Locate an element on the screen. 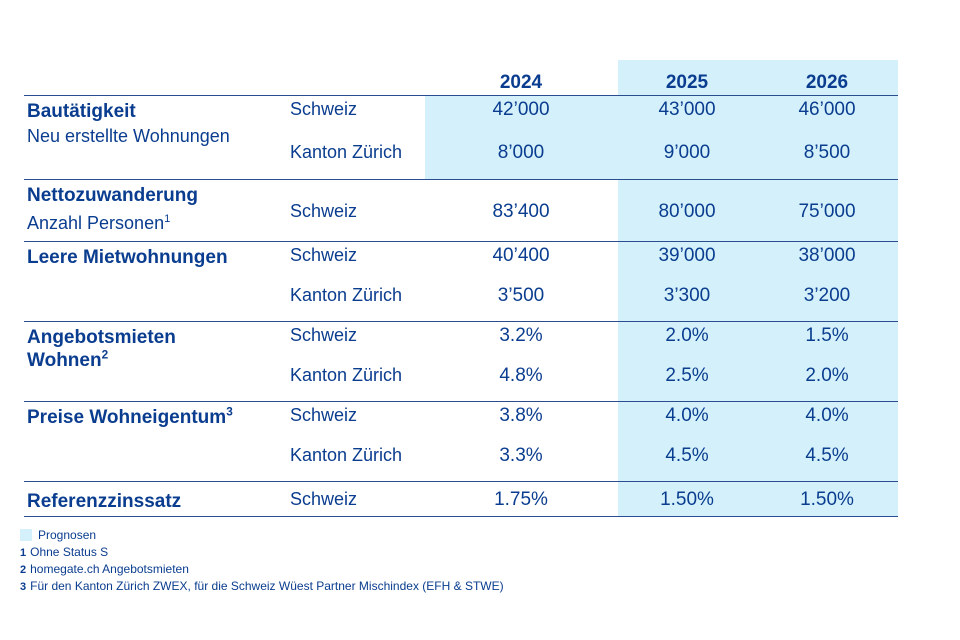 The width and height of the screenshot is (960, 640). data-cell-2025: 2.5% is located at coordinates (687, 375).